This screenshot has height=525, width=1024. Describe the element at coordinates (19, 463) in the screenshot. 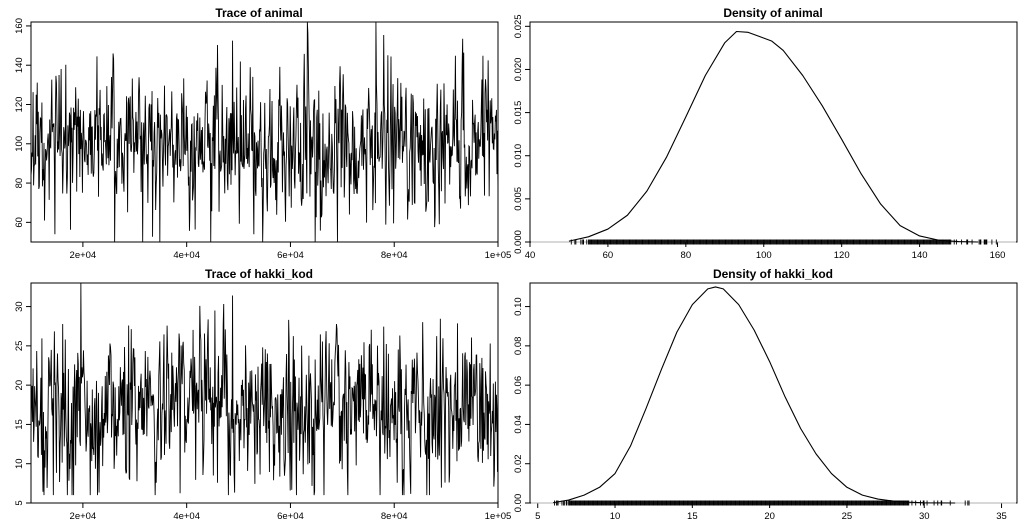

I see `trace-hakki-kod-y-tick-label: 10` at that location.